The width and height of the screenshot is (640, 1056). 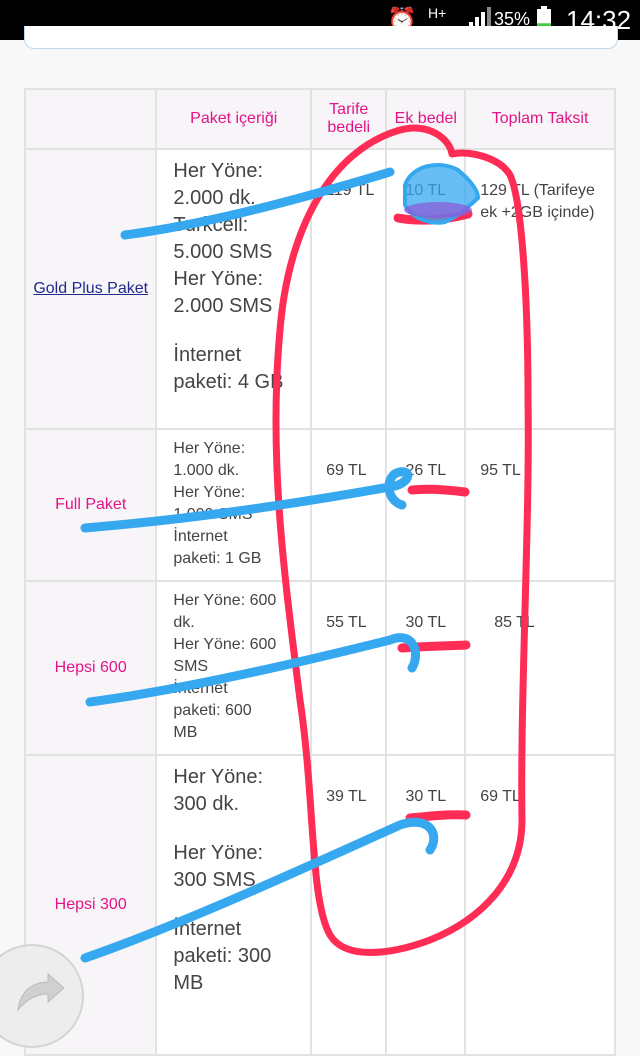 I want to click on toplam-value: 95 TL, so click(x=540, y=505).